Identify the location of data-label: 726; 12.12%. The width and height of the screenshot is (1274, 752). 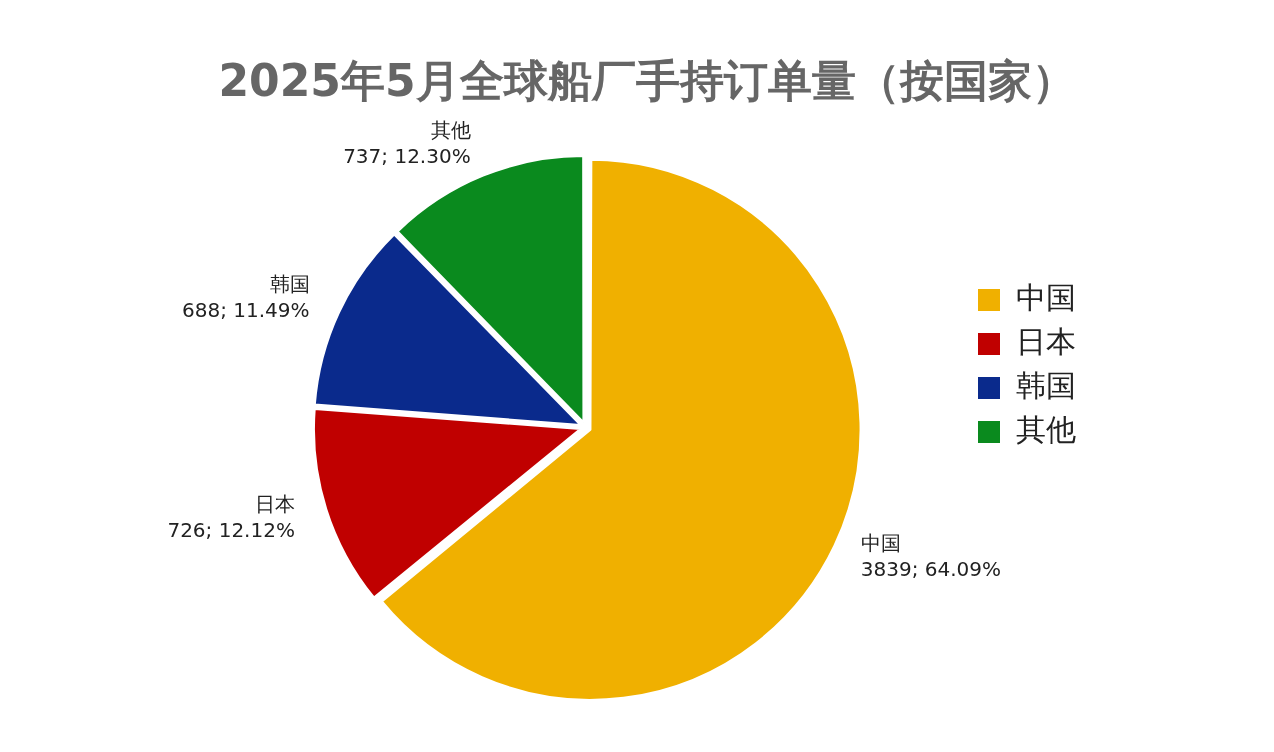
(231, 529).